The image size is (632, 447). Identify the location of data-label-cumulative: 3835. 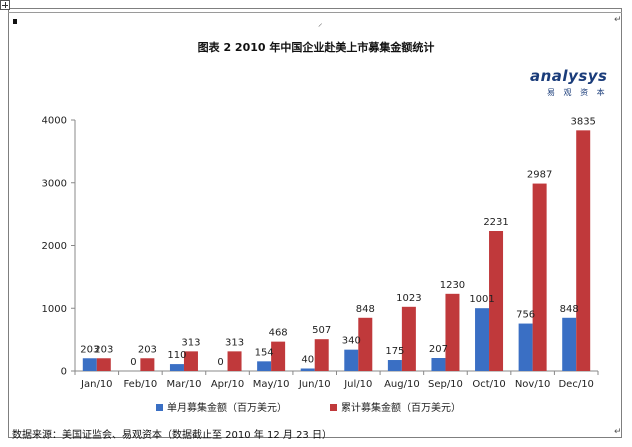
(582, 121).